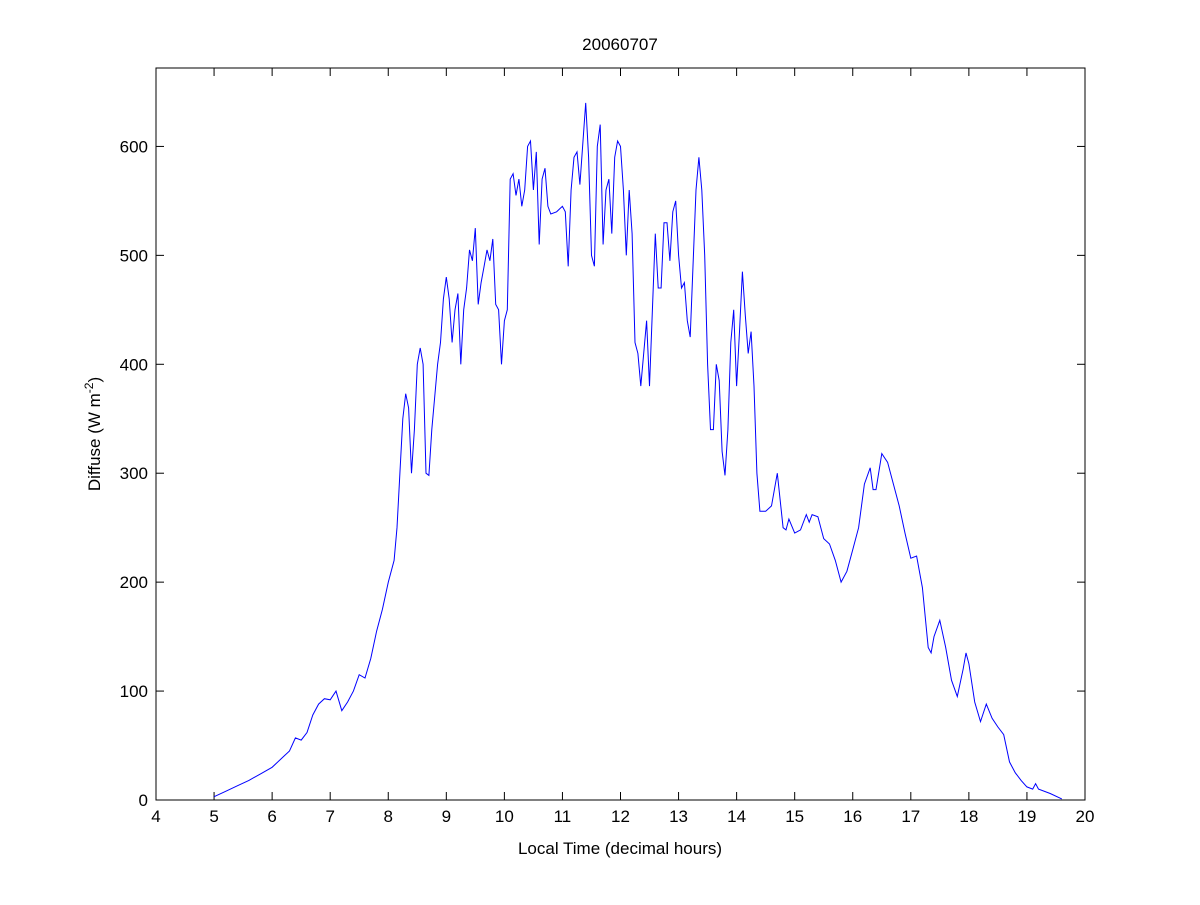 This screenshot has height=905, width=1200. Describe the element at coordinates (563, 816) in the screenshot. I see `x-tick-label: 11` at that location.